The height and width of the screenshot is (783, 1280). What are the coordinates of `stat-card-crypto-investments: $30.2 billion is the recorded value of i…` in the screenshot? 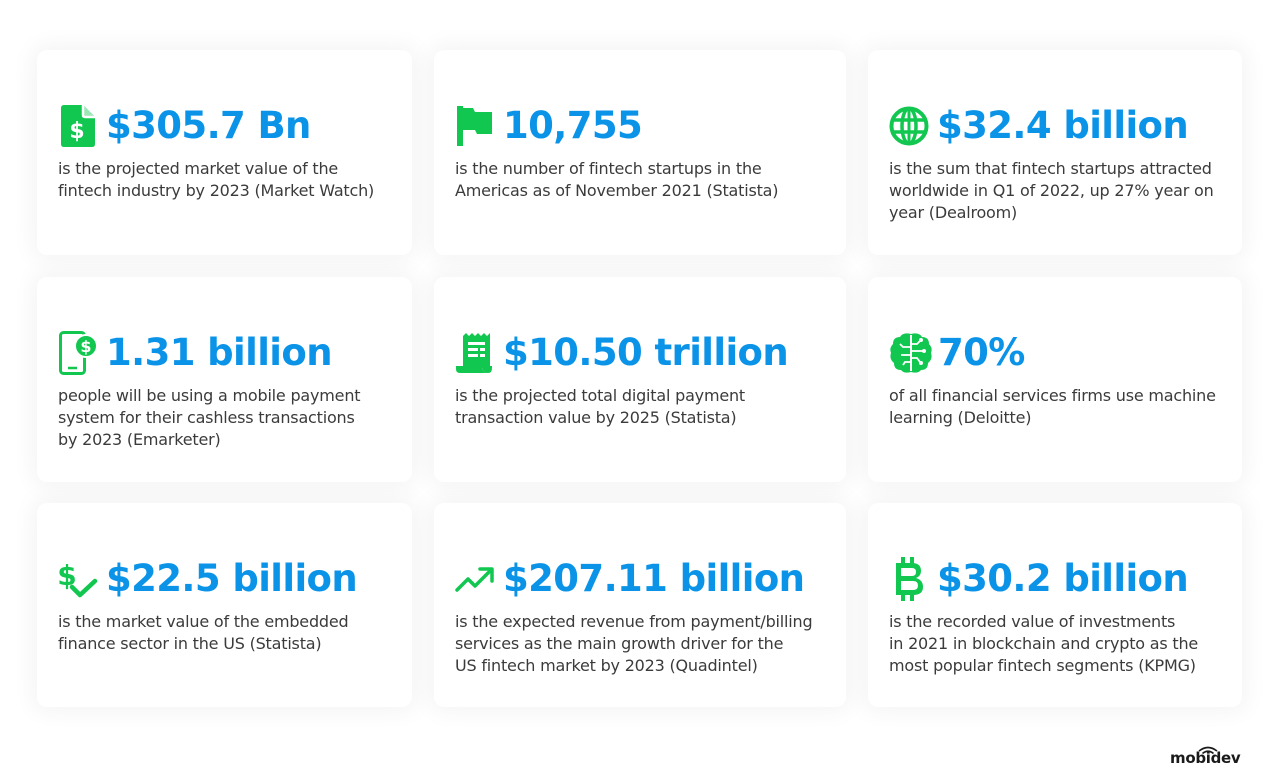 It's located at (1055, 605).